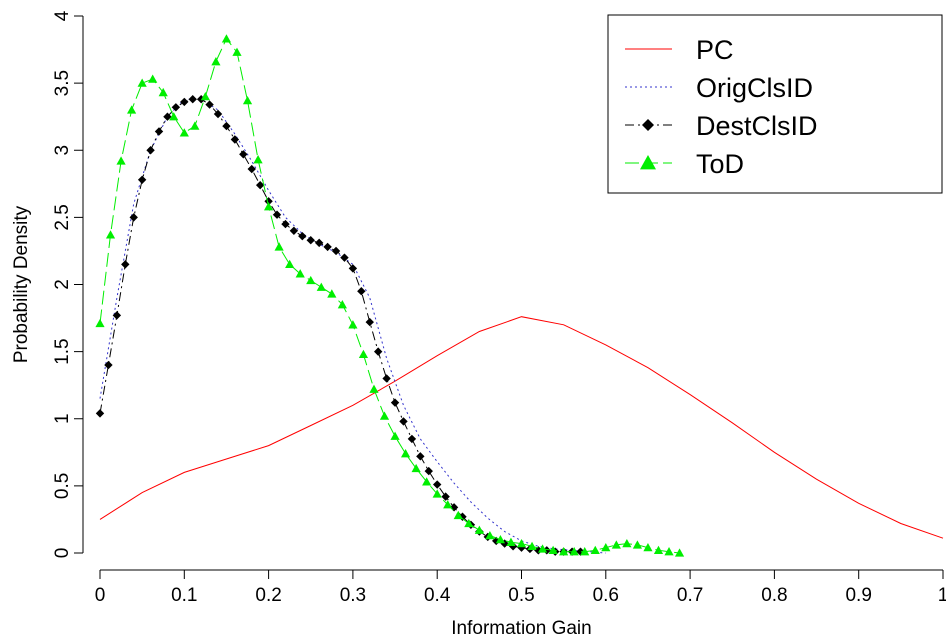 This screenshot has width=946, height=642. Describe the element at coordinates (62, 83) in the screenshot. I see `y-tick-label: 3.5` at that location.